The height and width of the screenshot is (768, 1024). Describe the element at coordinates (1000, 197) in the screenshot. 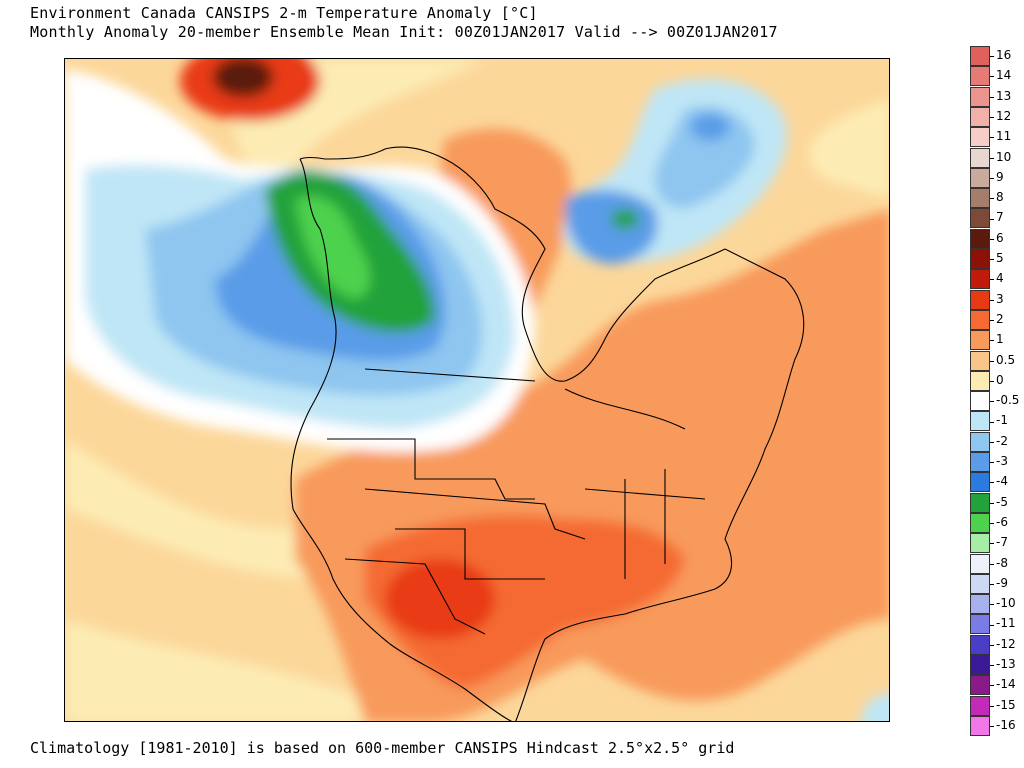

I see `legend-label: 8` at that location.